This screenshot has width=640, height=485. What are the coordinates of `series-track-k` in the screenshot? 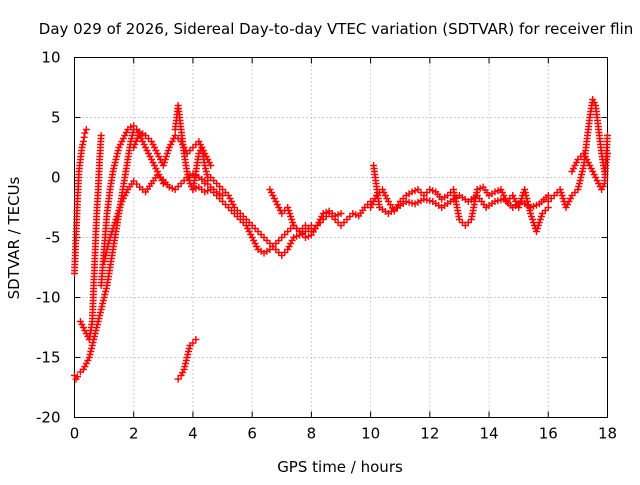 It's located at (305, 210).